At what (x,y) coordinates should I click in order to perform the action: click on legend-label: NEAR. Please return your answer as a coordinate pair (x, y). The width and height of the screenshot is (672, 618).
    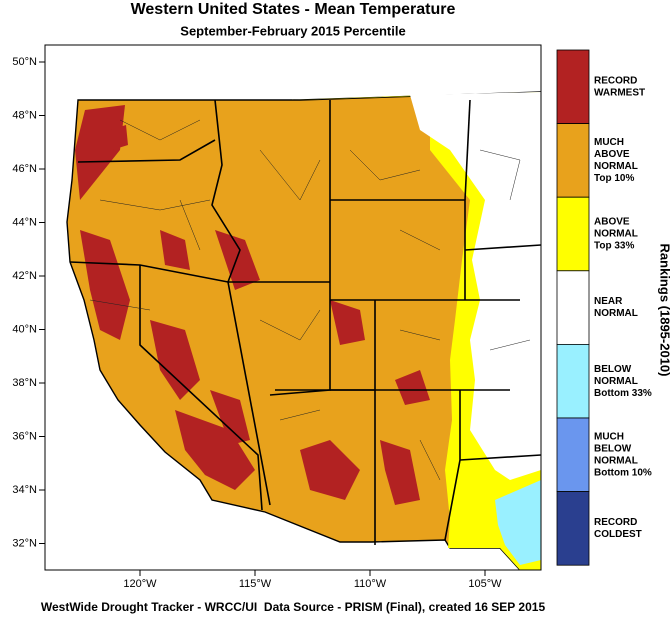
    Looking at the image, I should click on (608, 301).